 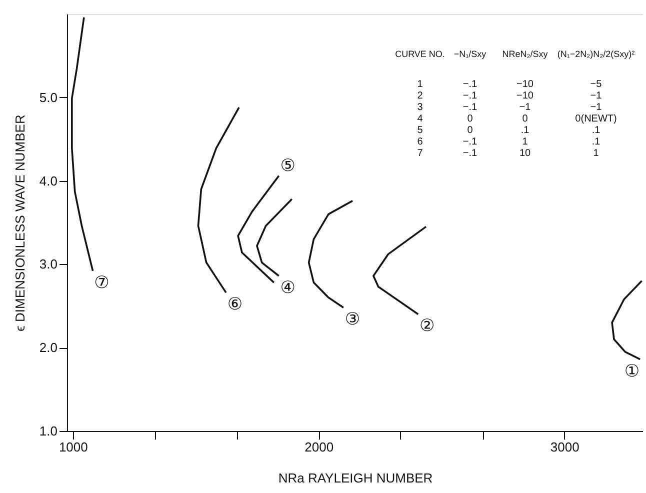 I want to click on annotation: (N₁−2N₂)N₂/2(Sxy)², so click(x=596, y=54).